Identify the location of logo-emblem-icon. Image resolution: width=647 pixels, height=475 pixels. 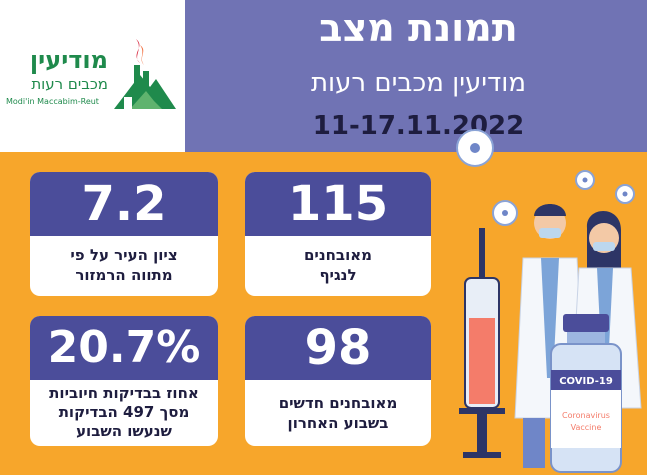
(145, 74).